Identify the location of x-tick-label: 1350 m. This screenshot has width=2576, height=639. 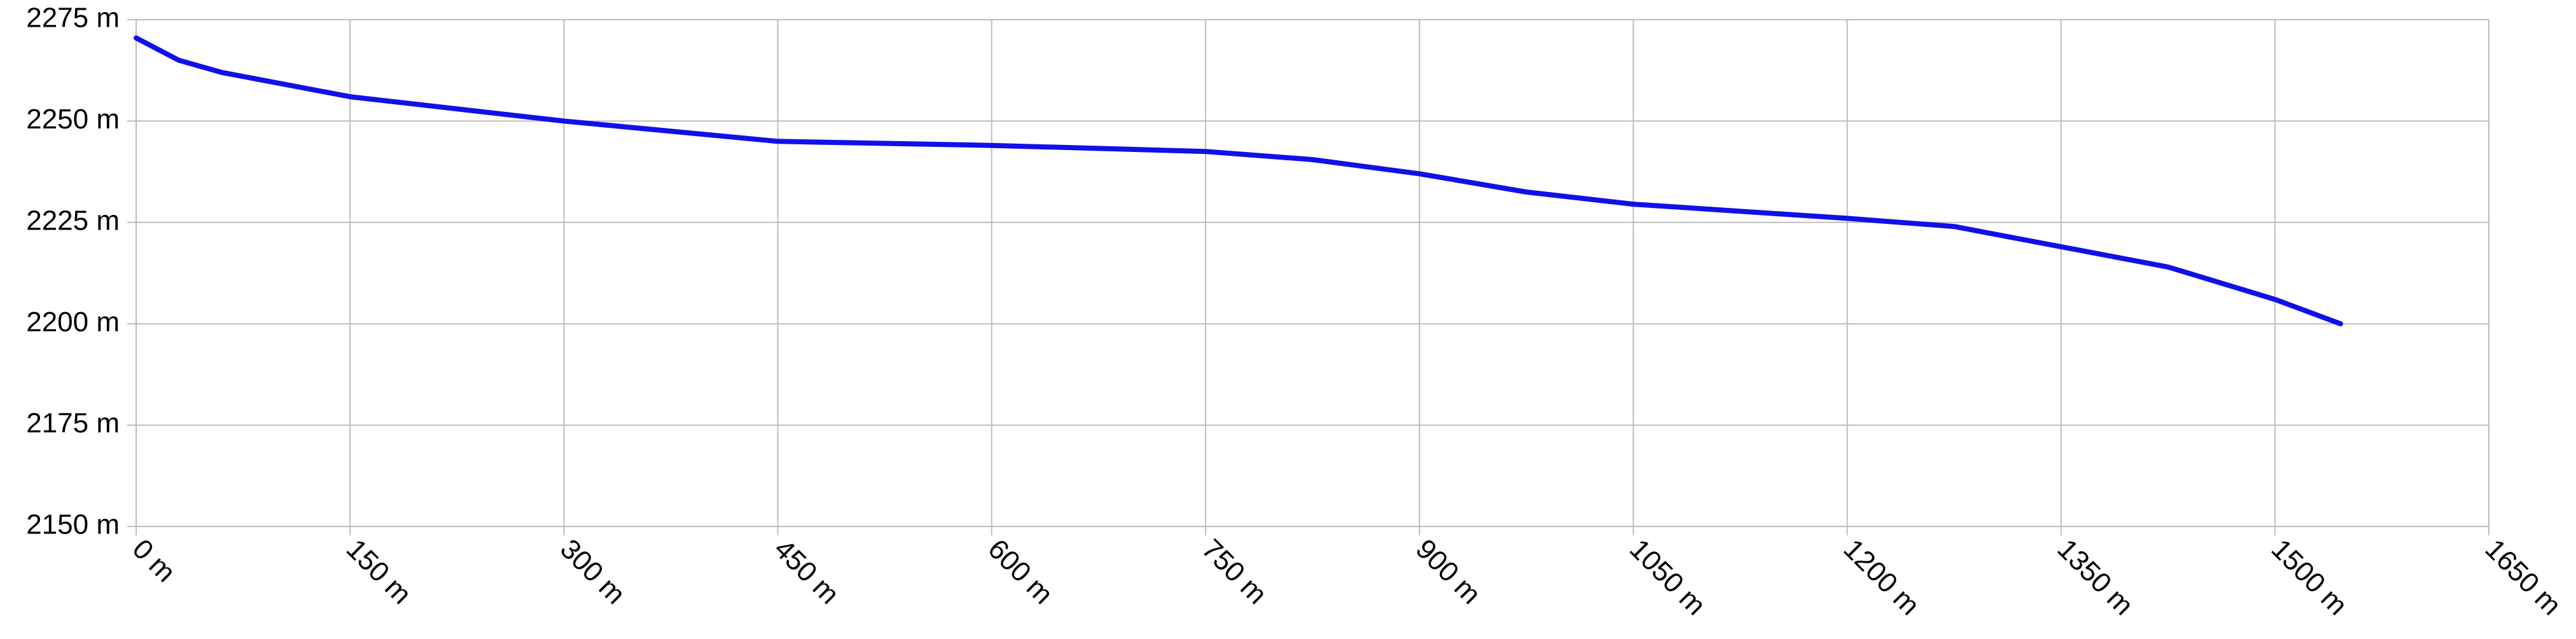
(2095, 577).